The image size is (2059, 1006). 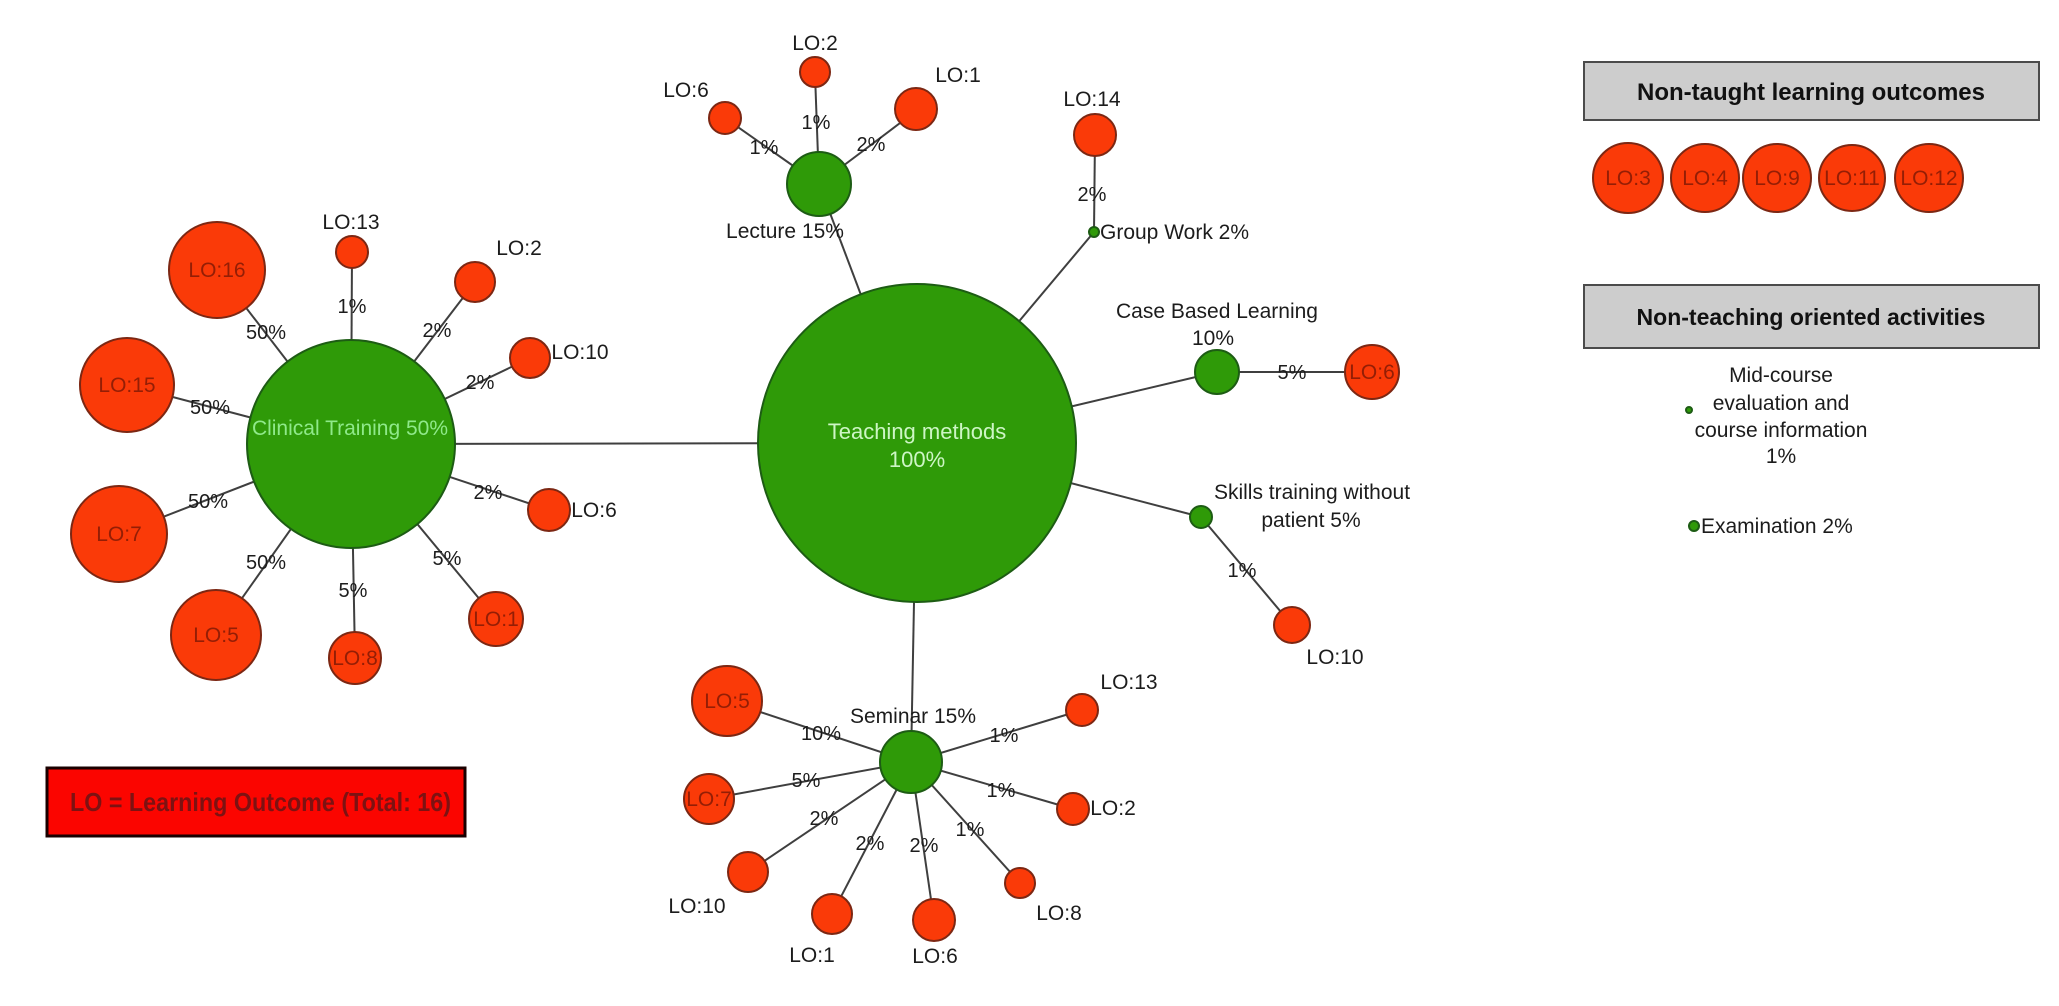 I want to click on svg-text: LO:12, so click(x=1928, y=178).